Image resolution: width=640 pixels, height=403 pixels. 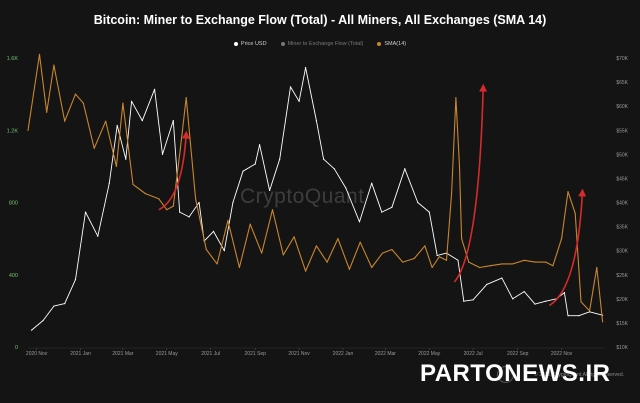 What do you see at coordinates (13, 204) in the screenshot?
I see `y-left-tick-label: 800` at bounding box center [13, 204].